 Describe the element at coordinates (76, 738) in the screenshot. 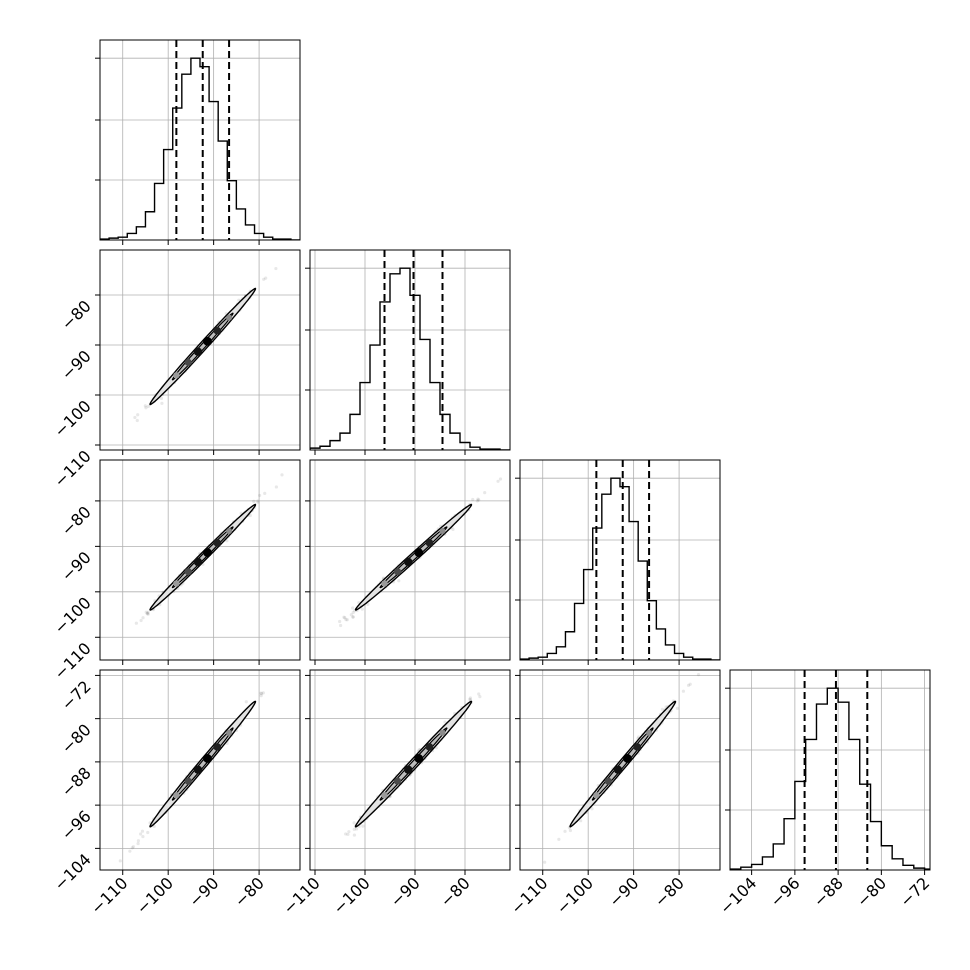

I see `y-tick-label-3-3: −80` at that location.